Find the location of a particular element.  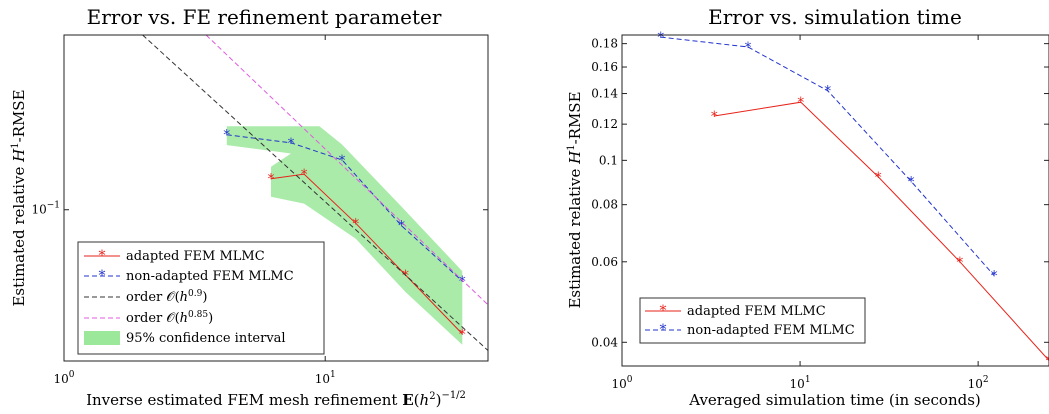

y-tick-label: 0.12 is located at coordinates (604, 124).